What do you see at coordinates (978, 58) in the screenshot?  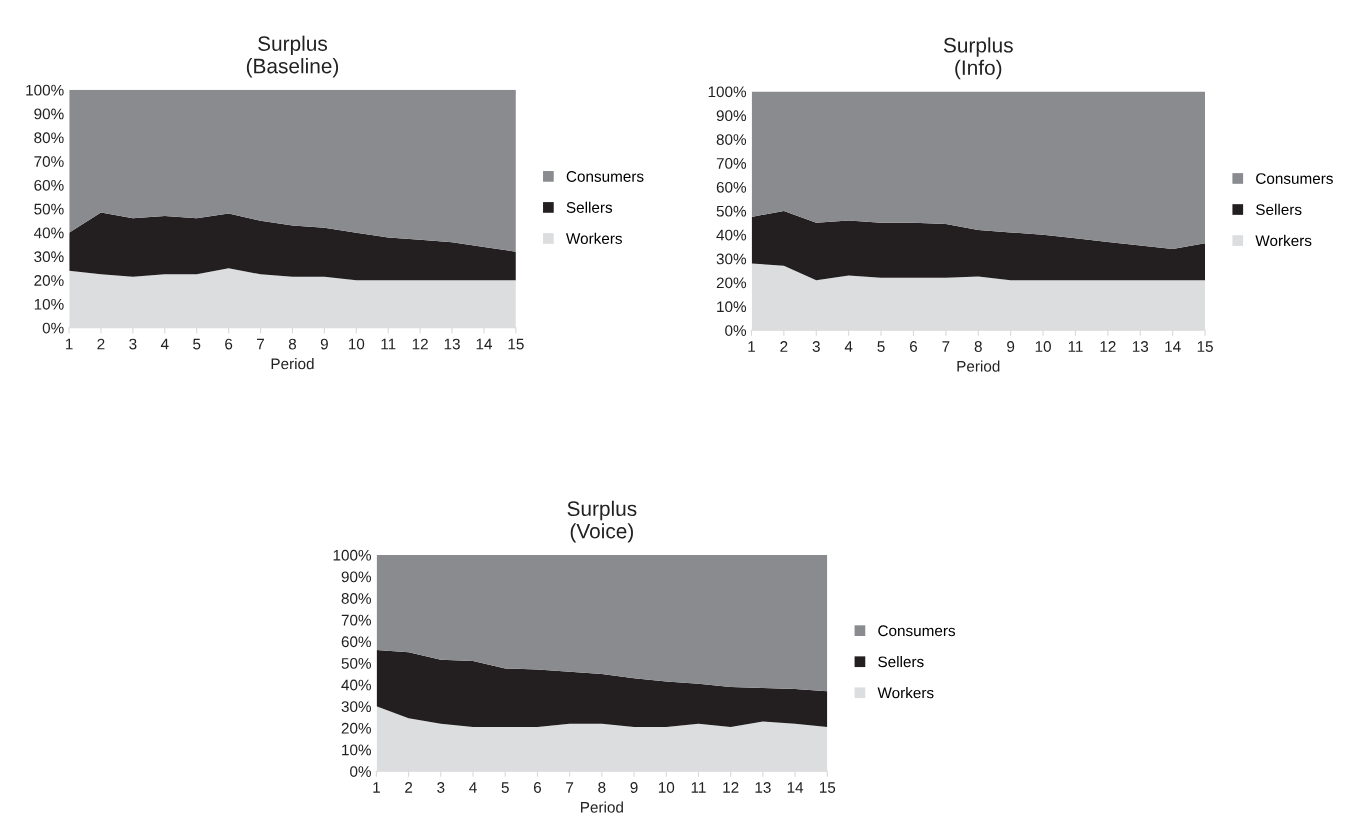 I see `chart-title: Surplus (Info)` at bounding box center [978, 58].